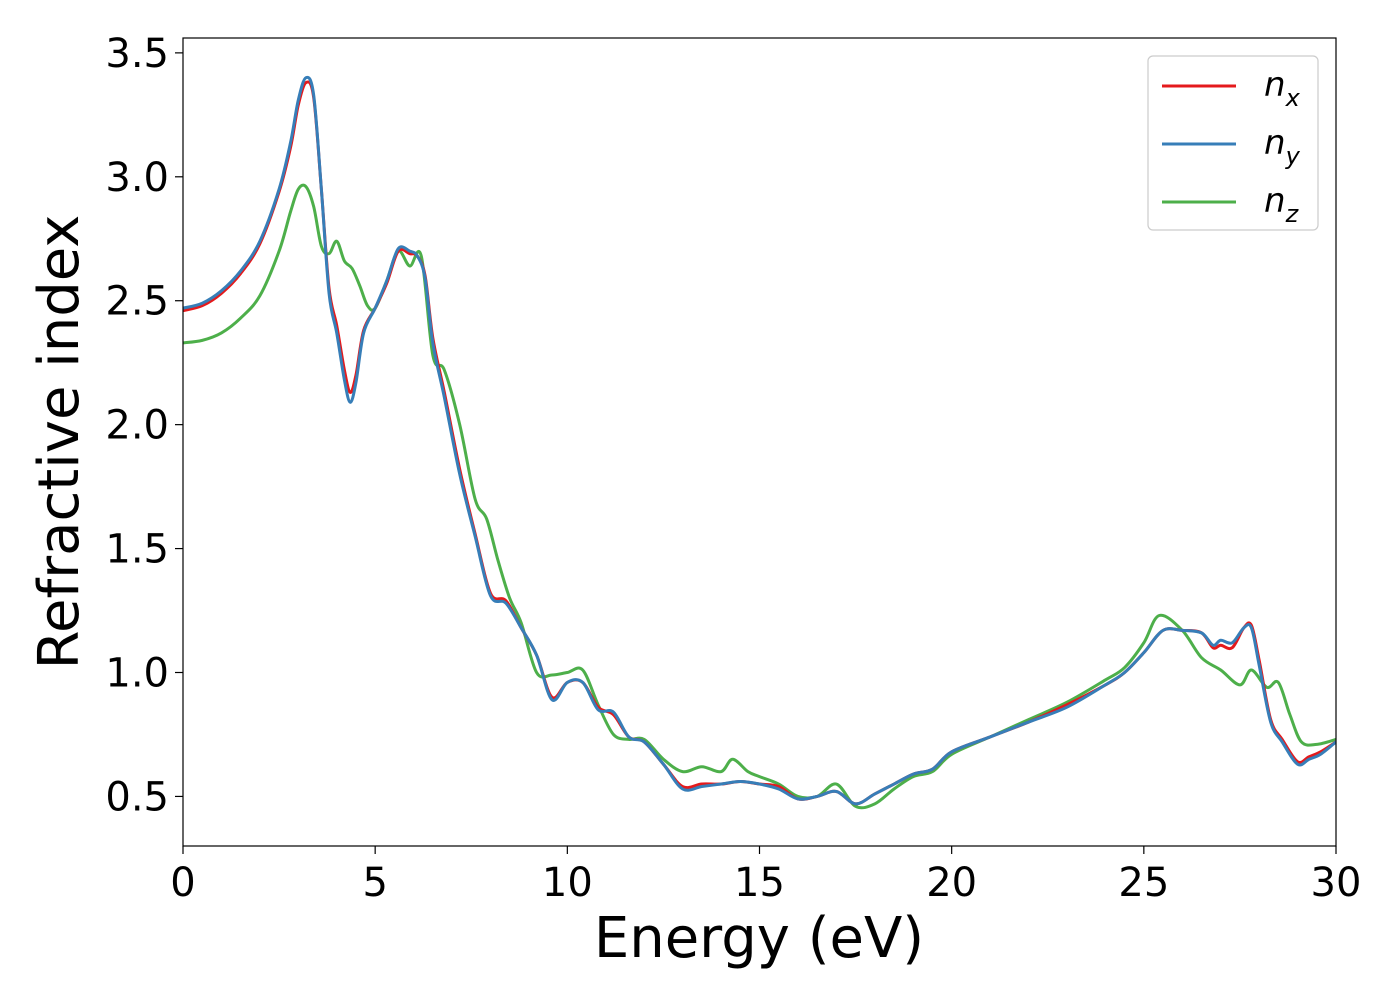  I want to click on y-tick-label: 2.5, so click(137, 302).